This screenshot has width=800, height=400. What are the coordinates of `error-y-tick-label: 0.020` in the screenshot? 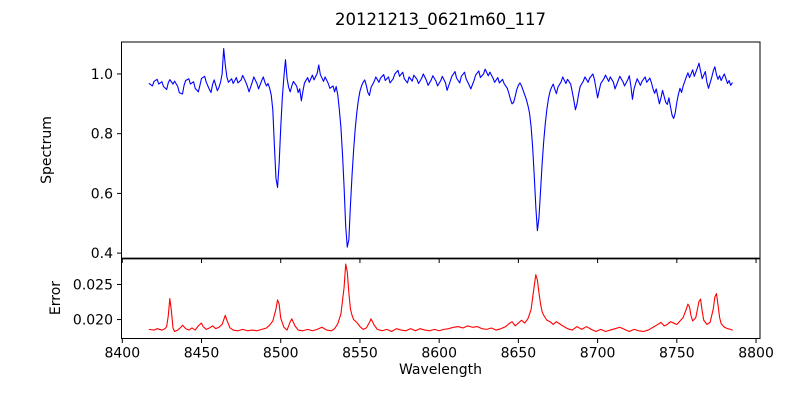 It's located at (93, 321).